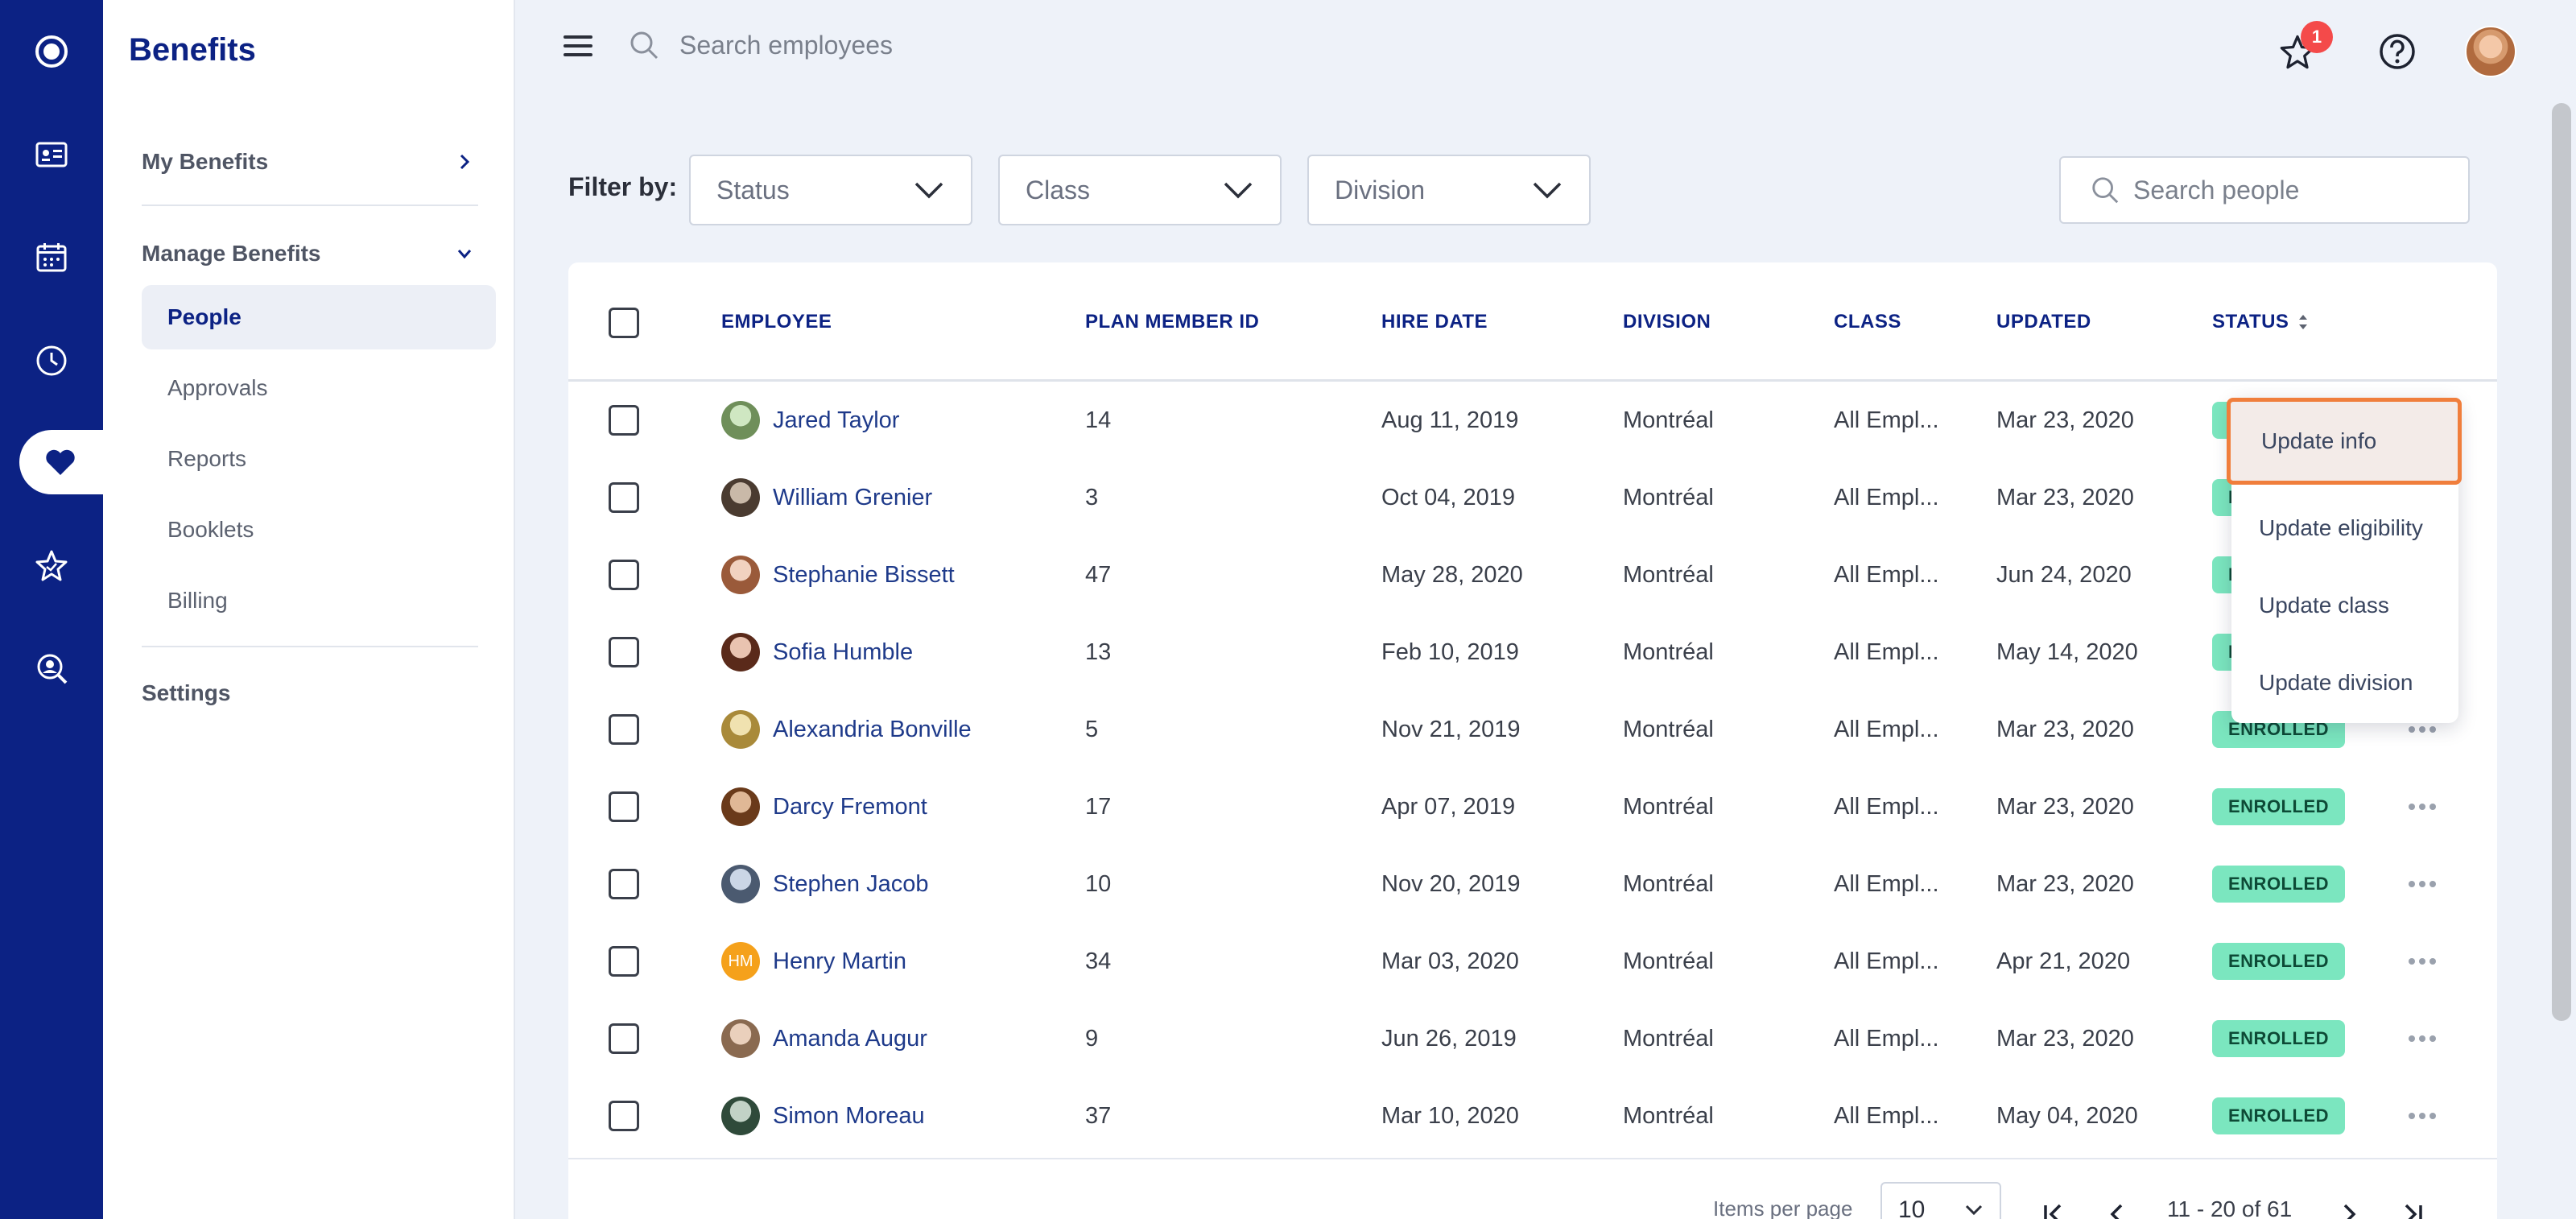 Image resolution: width=2576 pixels, height=1219 pixels. I want to click on hamburger-menu-icon, so click(578, 47).